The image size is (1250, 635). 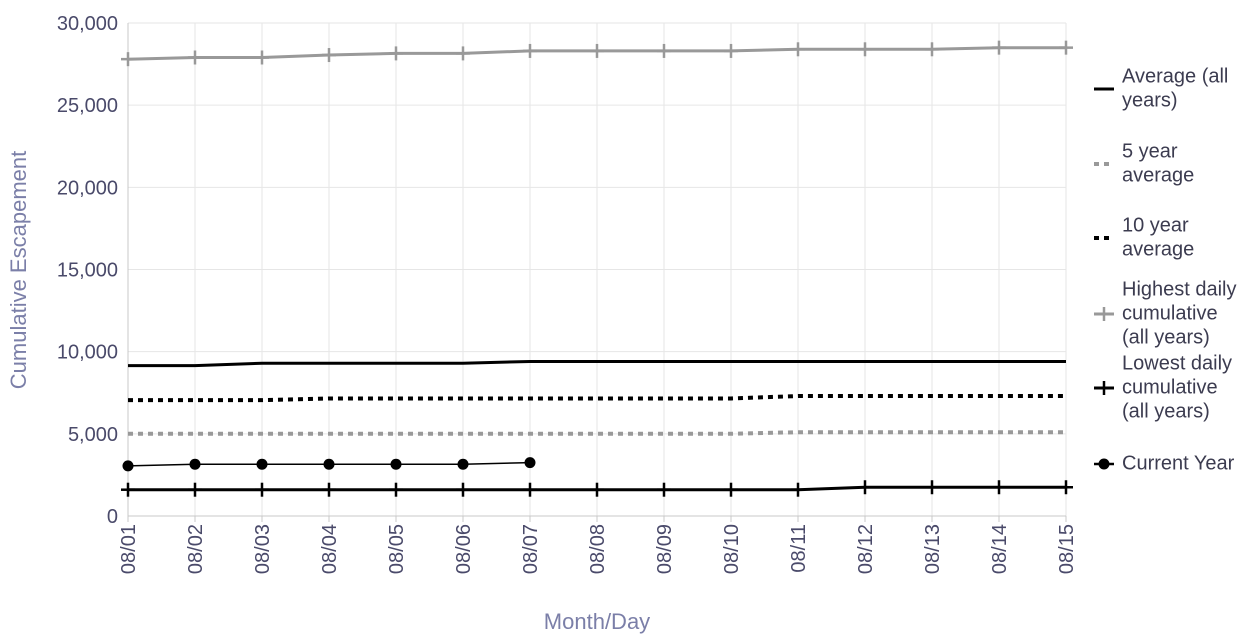 I want to click on legend-label: Current Year, so click(x=1178, y=463).